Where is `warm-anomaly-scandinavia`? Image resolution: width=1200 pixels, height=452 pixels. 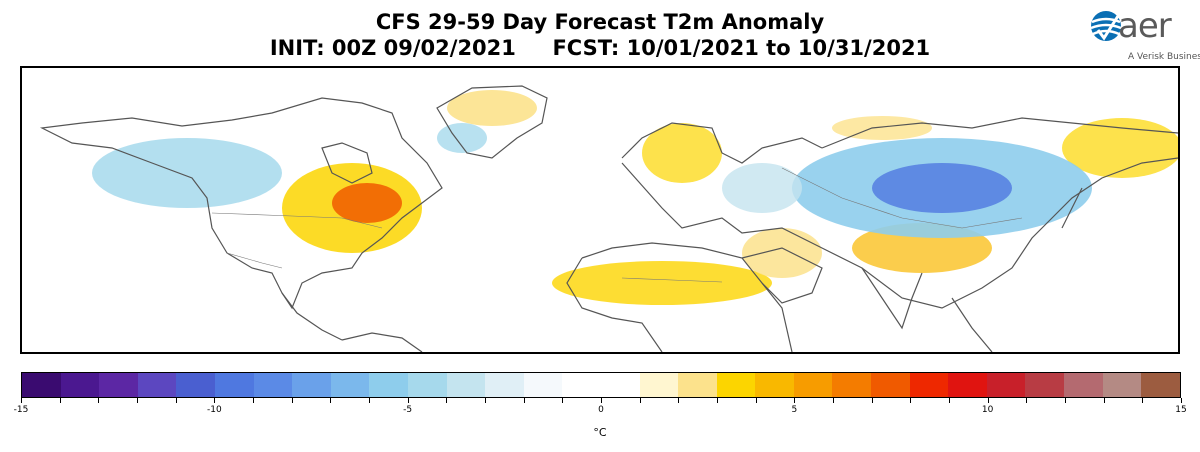 warm-anomaly-scandinavia is located at coordinates (682, 153).